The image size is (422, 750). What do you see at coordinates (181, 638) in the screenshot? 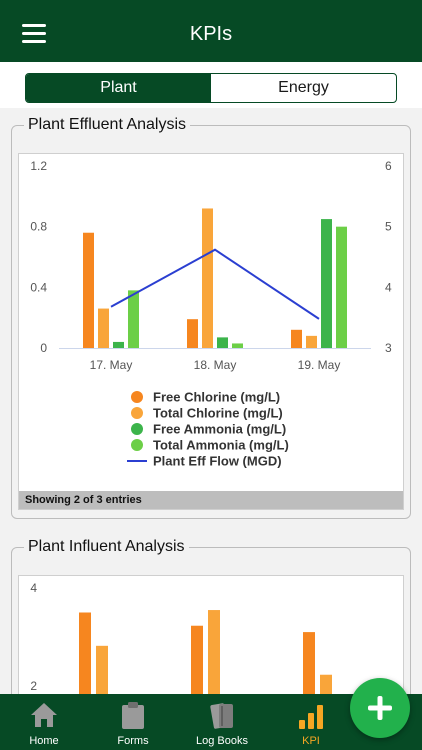
I see `influent-chart: 24` at bounding box center [181, 638].